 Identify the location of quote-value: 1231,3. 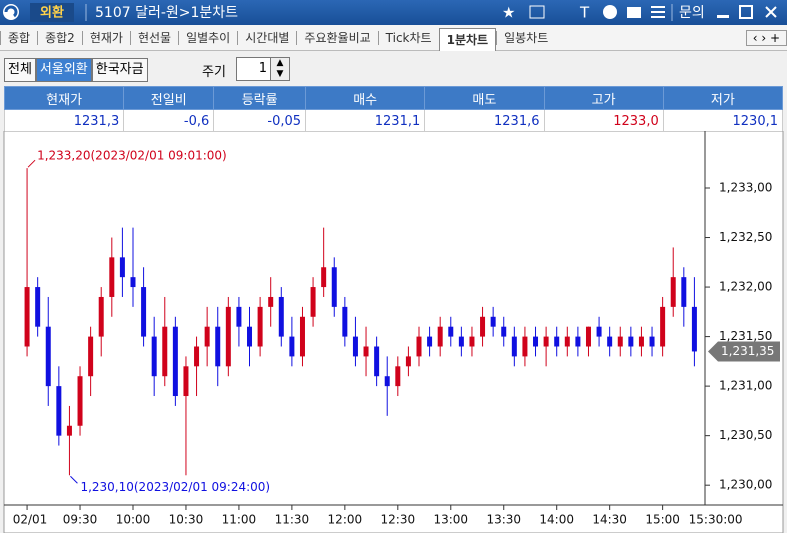
(64, 121).